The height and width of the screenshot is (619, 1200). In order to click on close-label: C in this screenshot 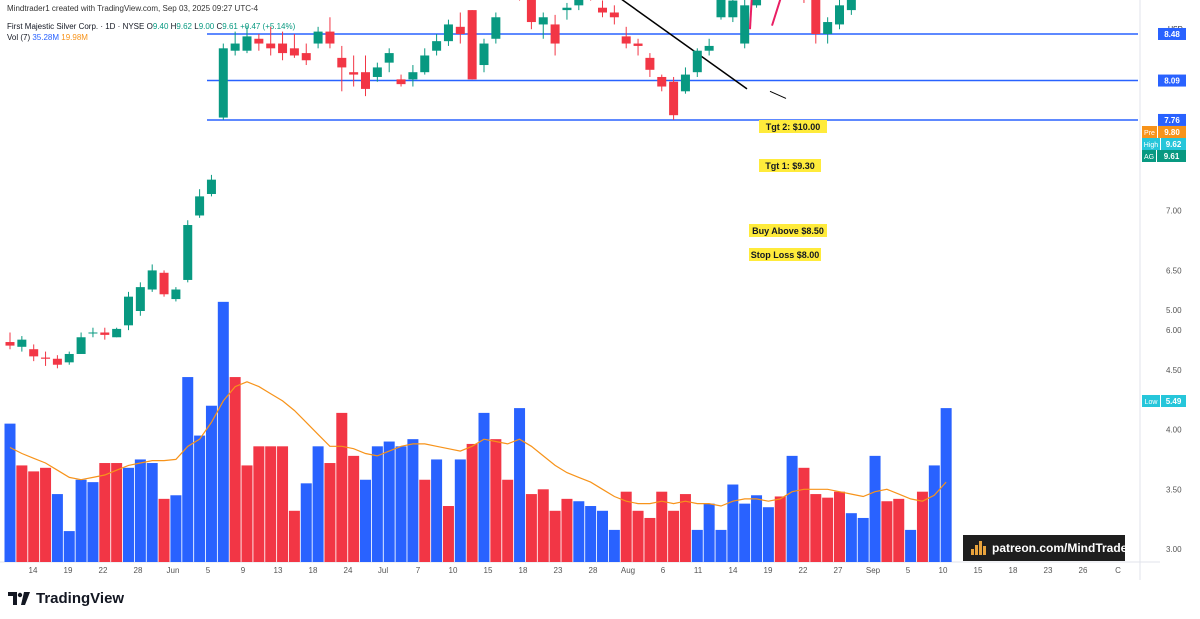, I will do `click(219, 26)`.